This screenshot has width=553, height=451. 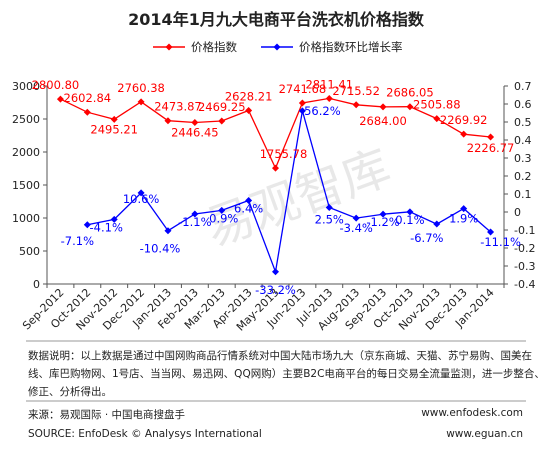 I want to click on left-axis-tick-label: 0, so click(x=36, y=284).